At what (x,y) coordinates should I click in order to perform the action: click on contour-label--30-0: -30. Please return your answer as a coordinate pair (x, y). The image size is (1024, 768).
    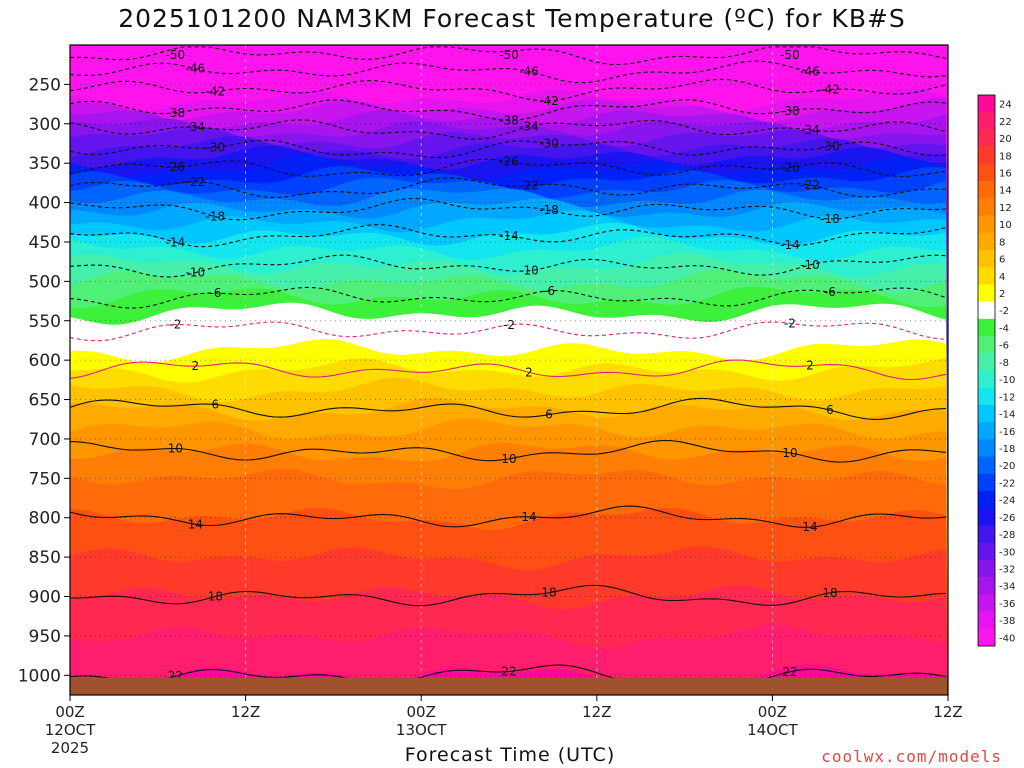
    Looking at the image, I should click on (216, 148).